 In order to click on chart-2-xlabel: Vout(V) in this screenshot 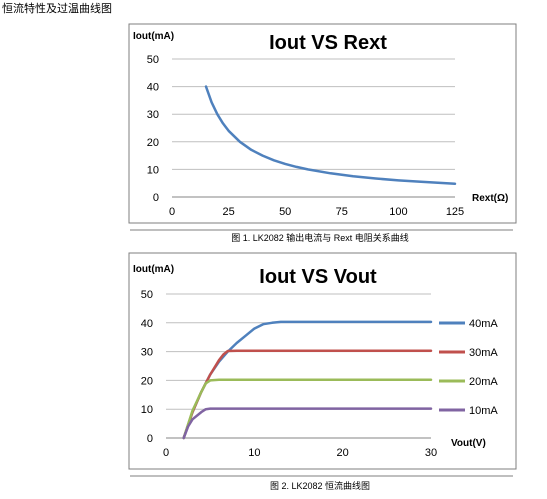, I will do `click(468, 443)`.